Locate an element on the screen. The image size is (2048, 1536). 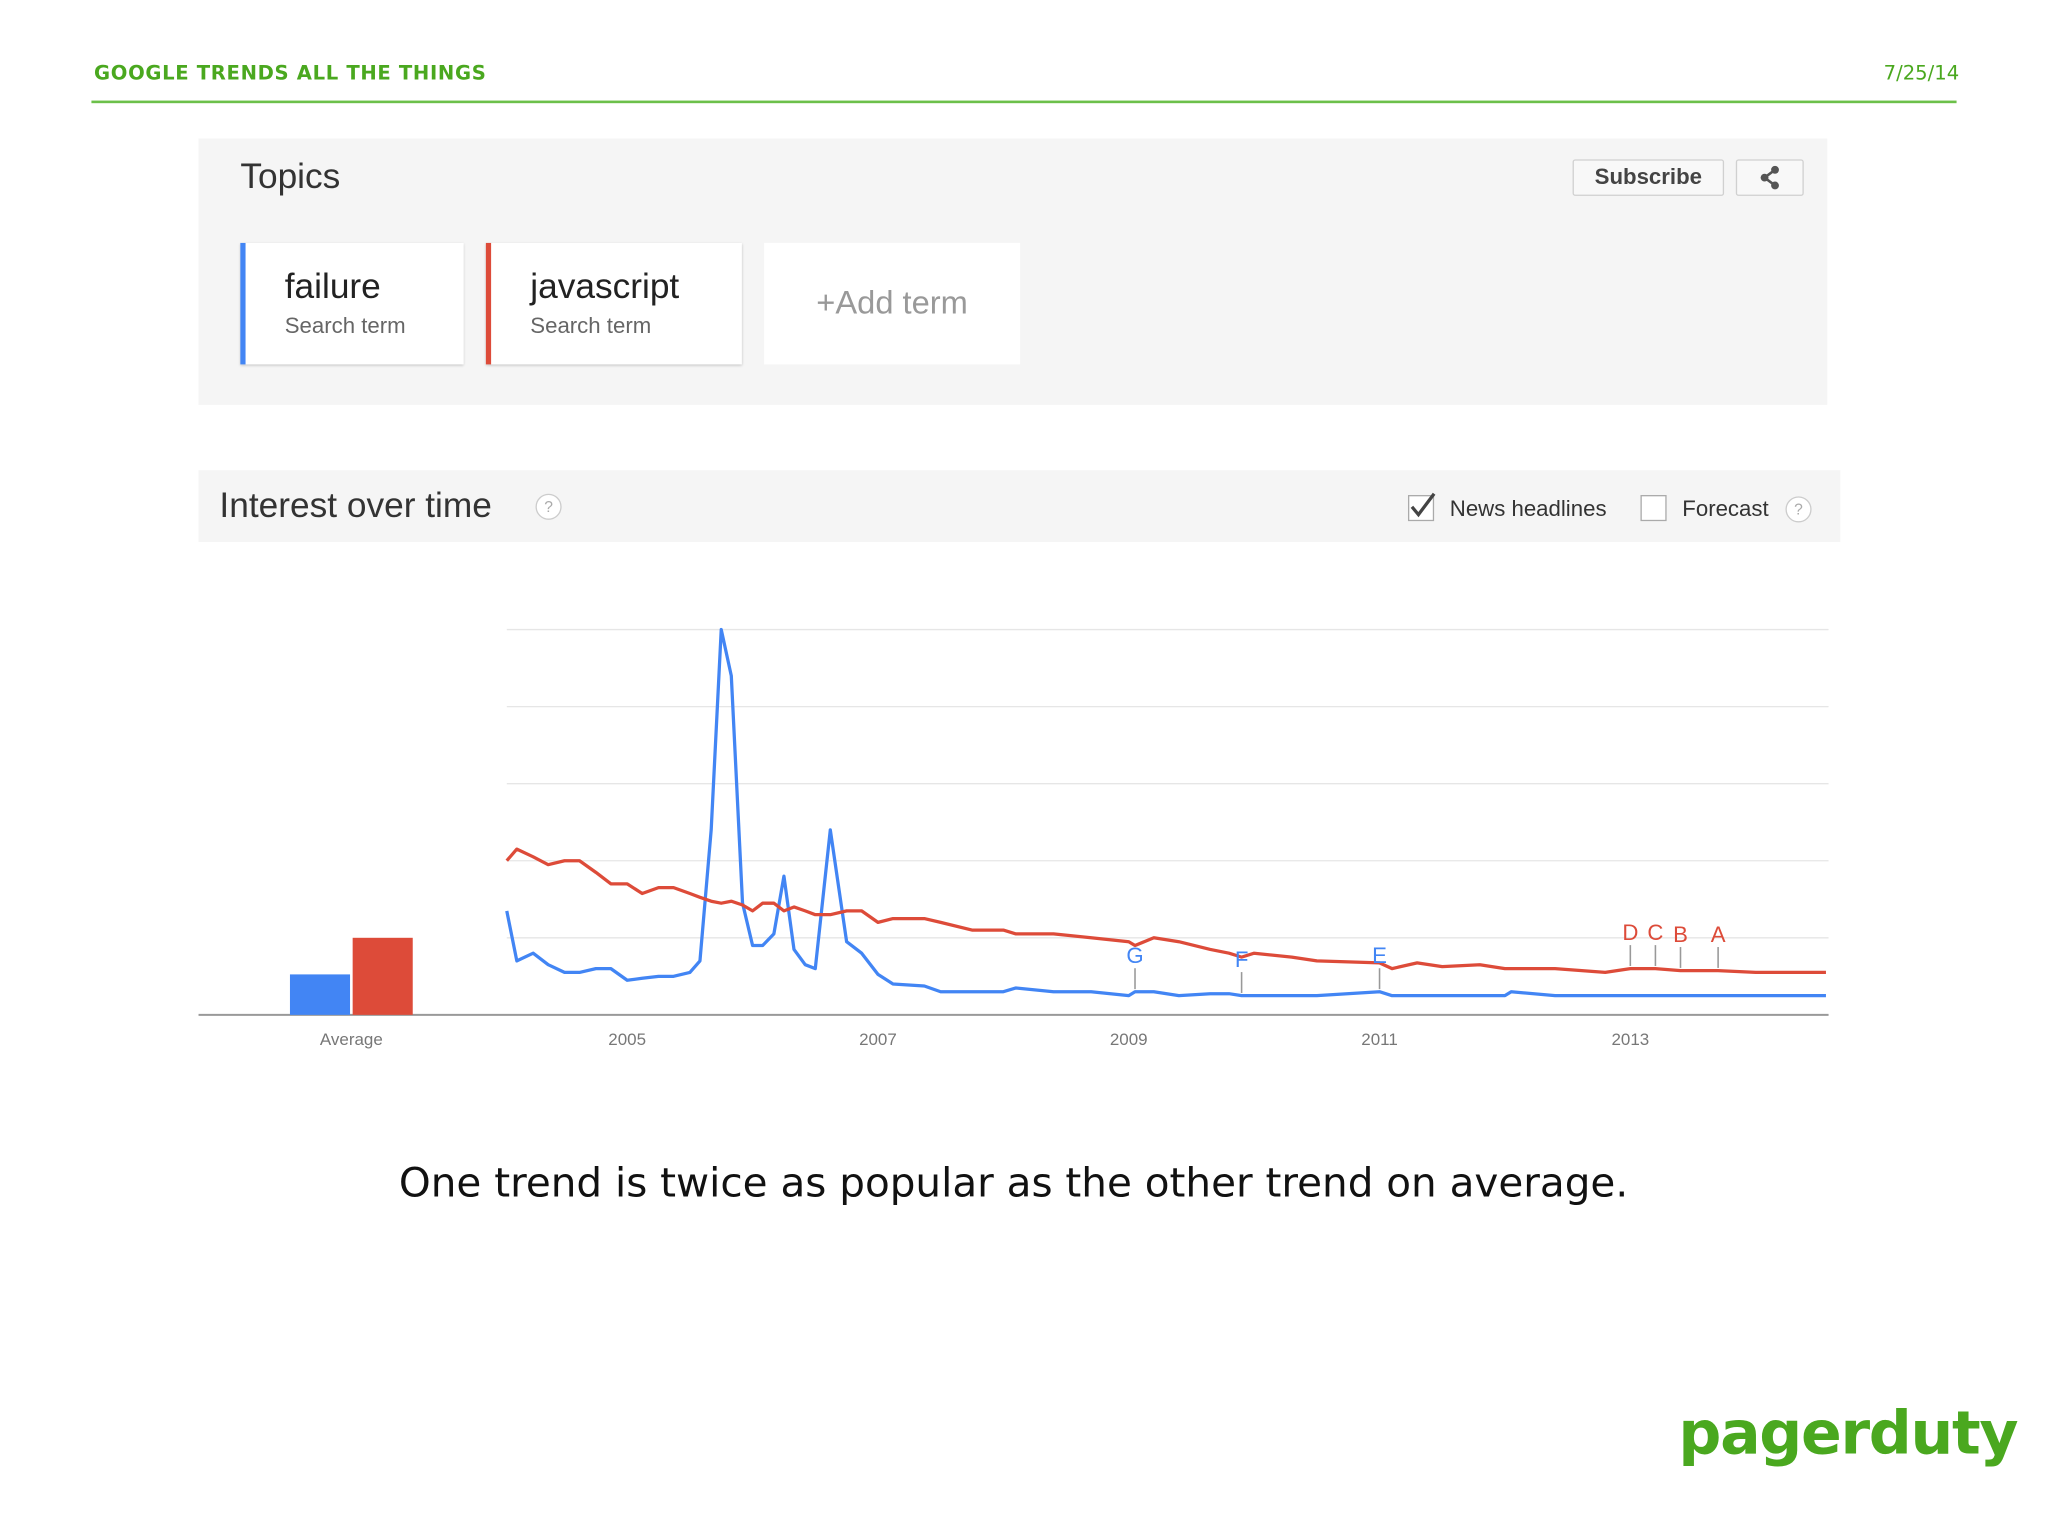
term-card: failure Search term is located at coordinates (352, 303).